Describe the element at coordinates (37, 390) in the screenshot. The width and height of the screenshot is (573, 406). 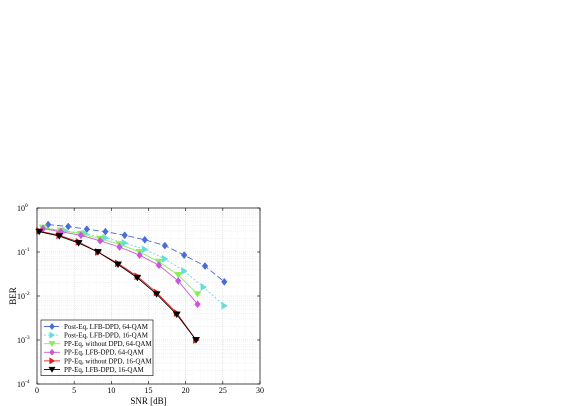
I see `x-tick-label: 0` at that location.